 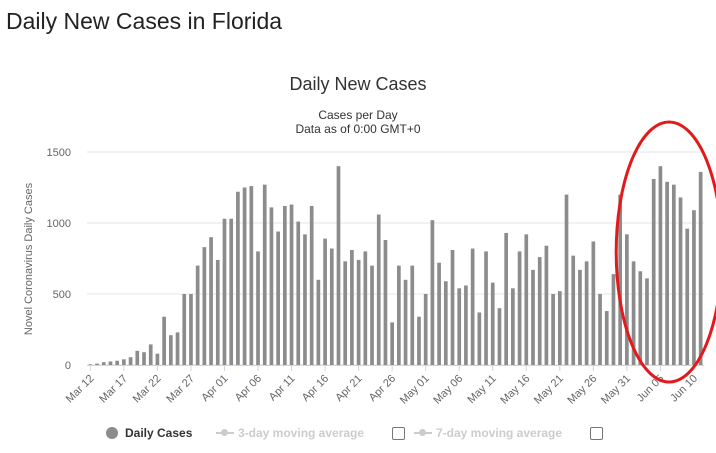 I want to click on 7-day-average-checkbox, so click(x=596, y=433).